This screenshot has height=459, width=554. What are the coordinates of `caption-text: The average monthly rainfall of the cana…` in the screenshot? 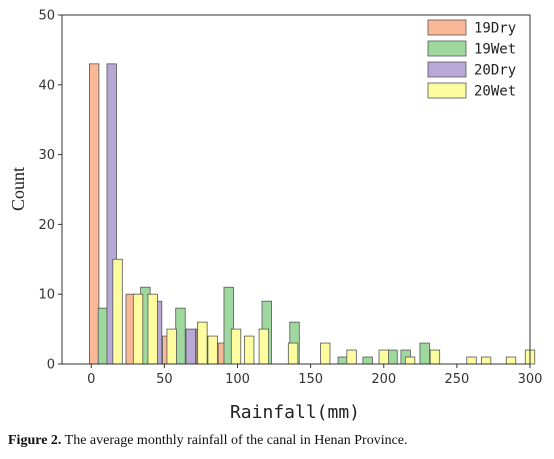 It's located at (234, 440).